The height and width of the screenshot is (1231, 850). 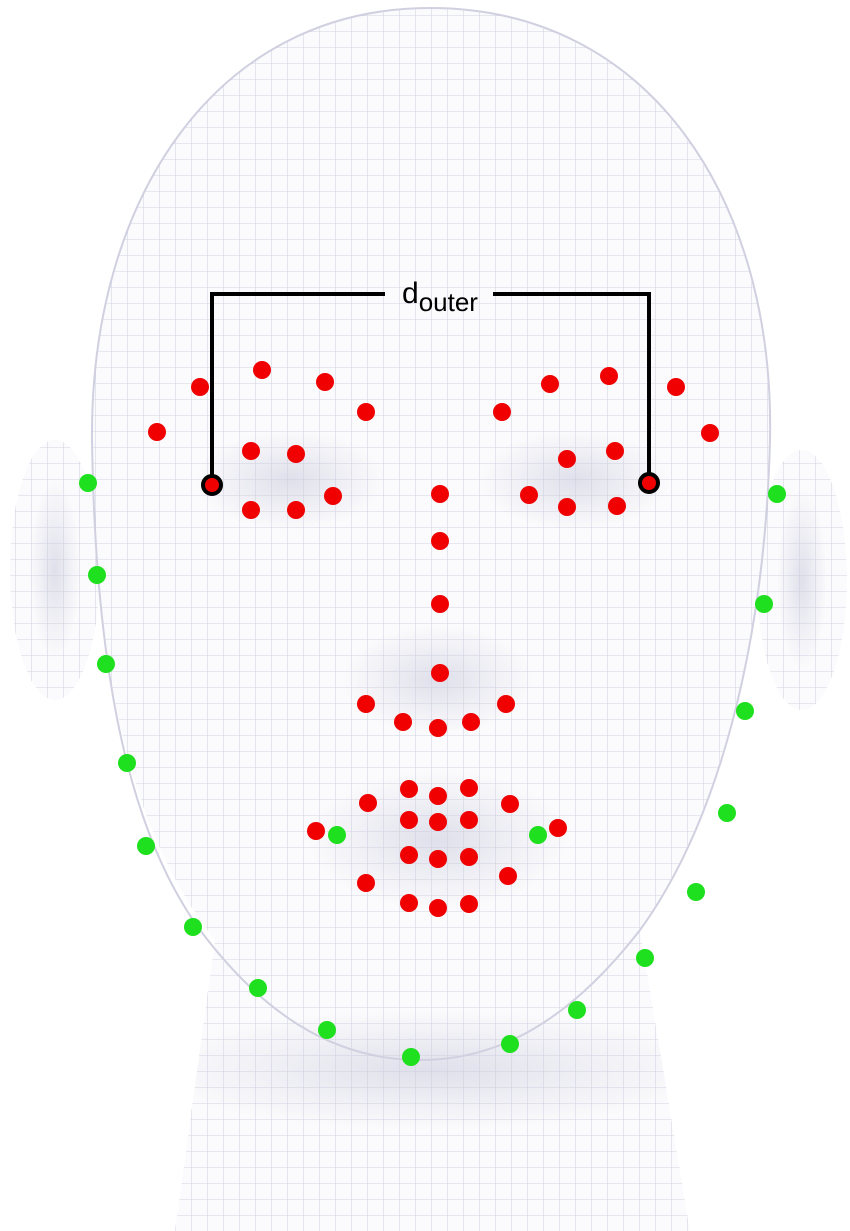 I want to click on label-subscript: outer, so click(x=449, y=302).